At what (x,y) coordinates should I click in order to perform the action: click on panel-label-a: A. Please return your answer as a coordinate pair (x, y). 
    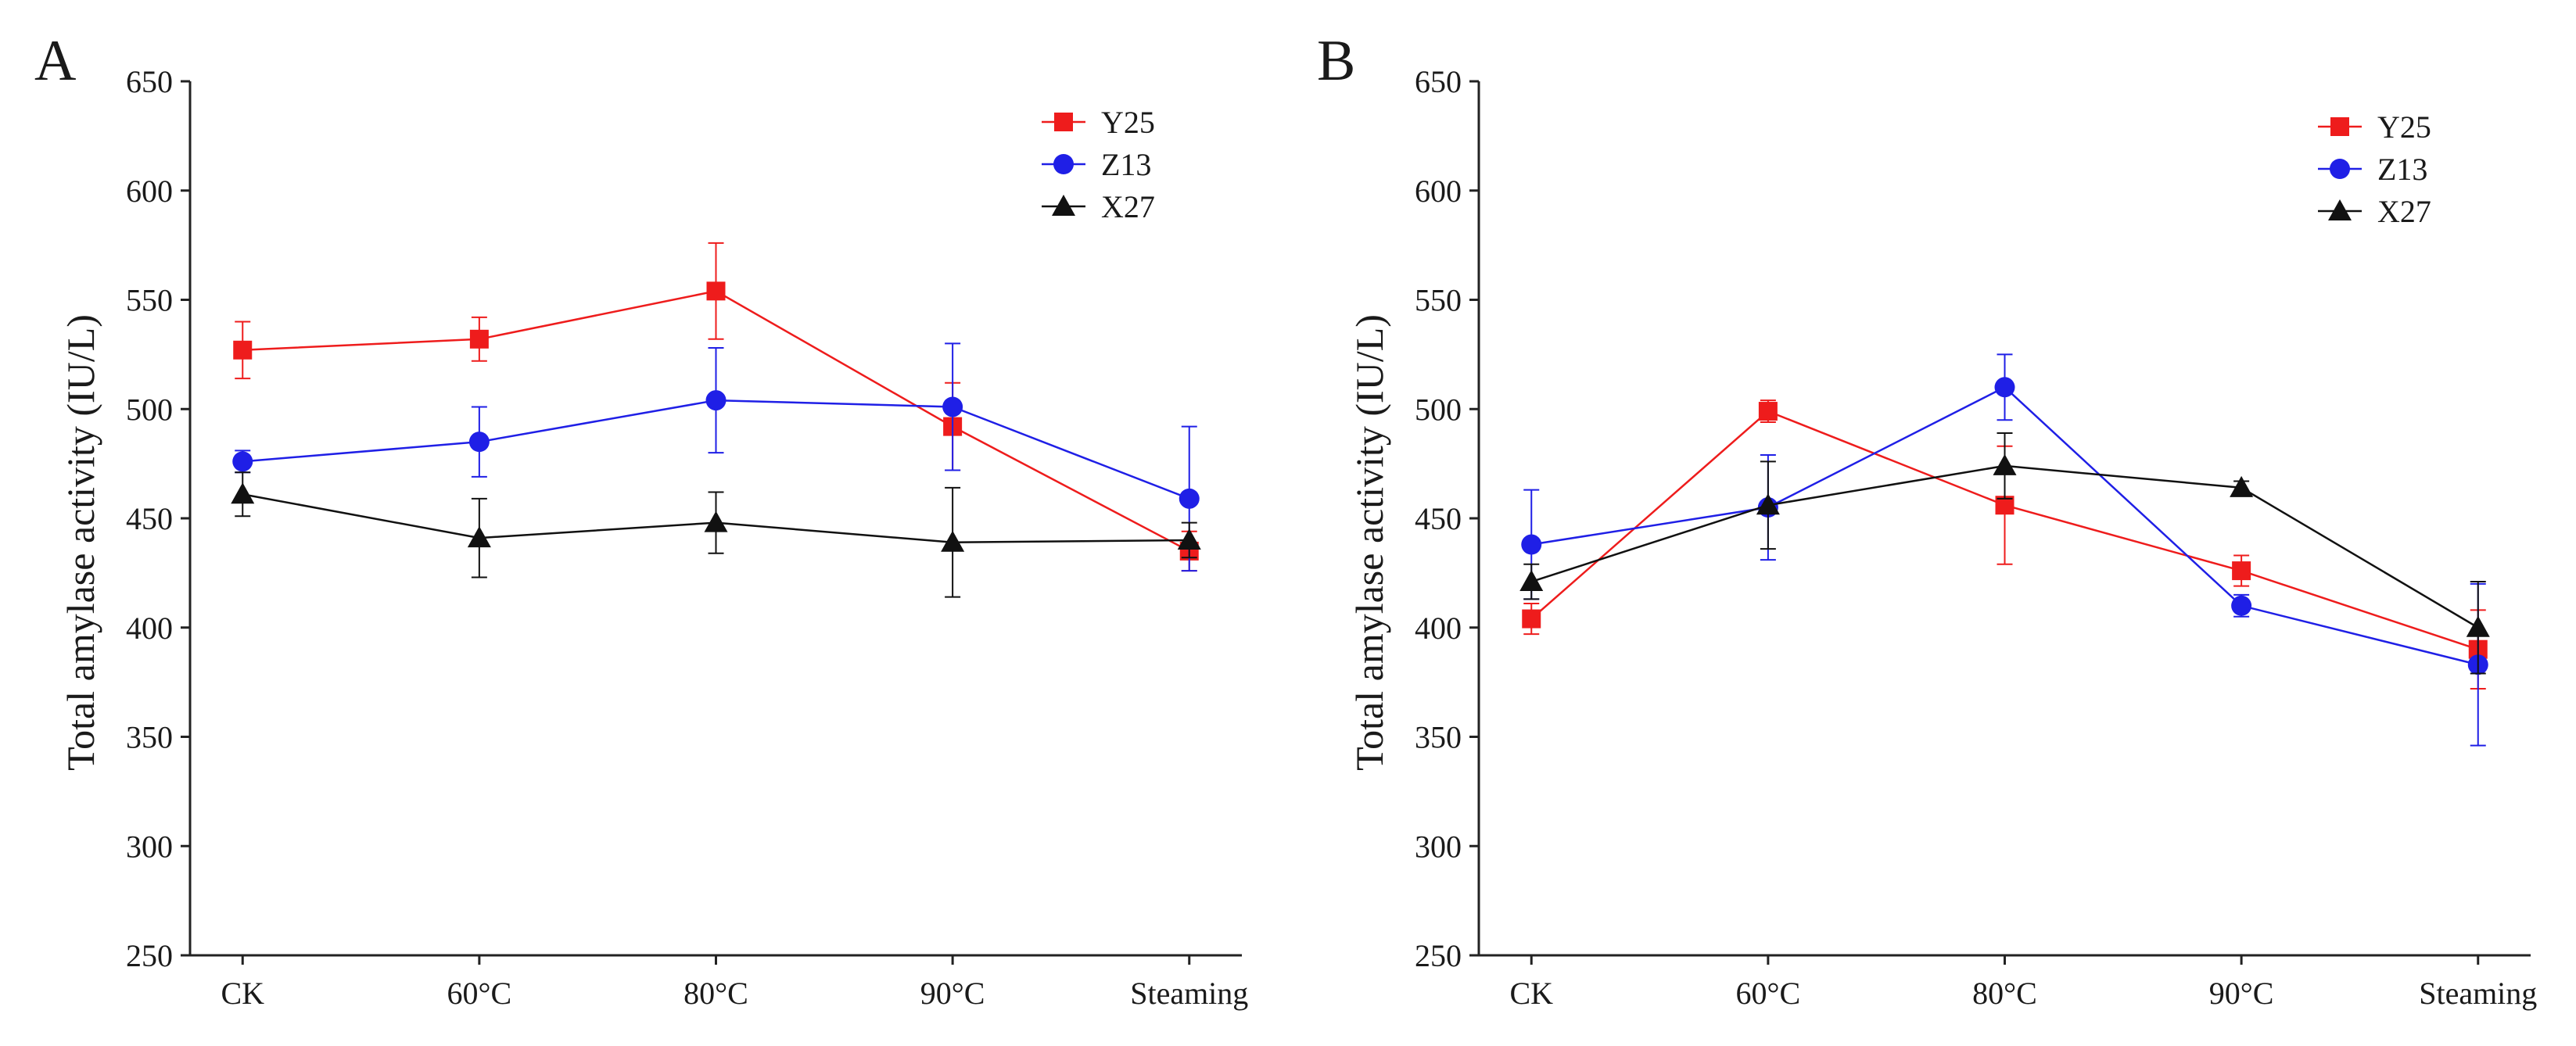
    Looking at the image, I should click on (55, 61).